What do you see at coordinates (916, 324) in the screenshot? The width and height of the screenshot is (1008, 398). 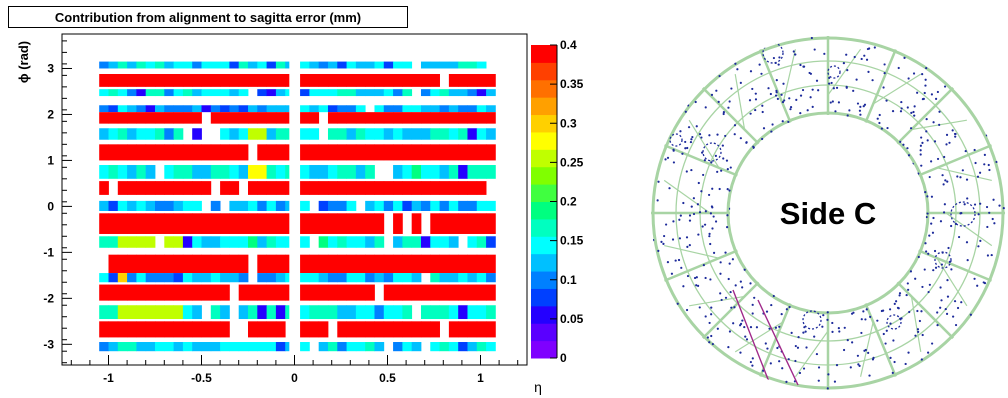 I see `chamber-line` at bounding box center [916, 324].